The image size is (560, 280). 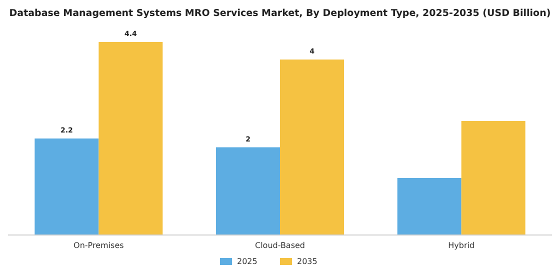 What do you see at coordinates (280, 245) in the screenshot?
I see `x-tick-label: Cloud-Based` at bounding box center [280, 245].